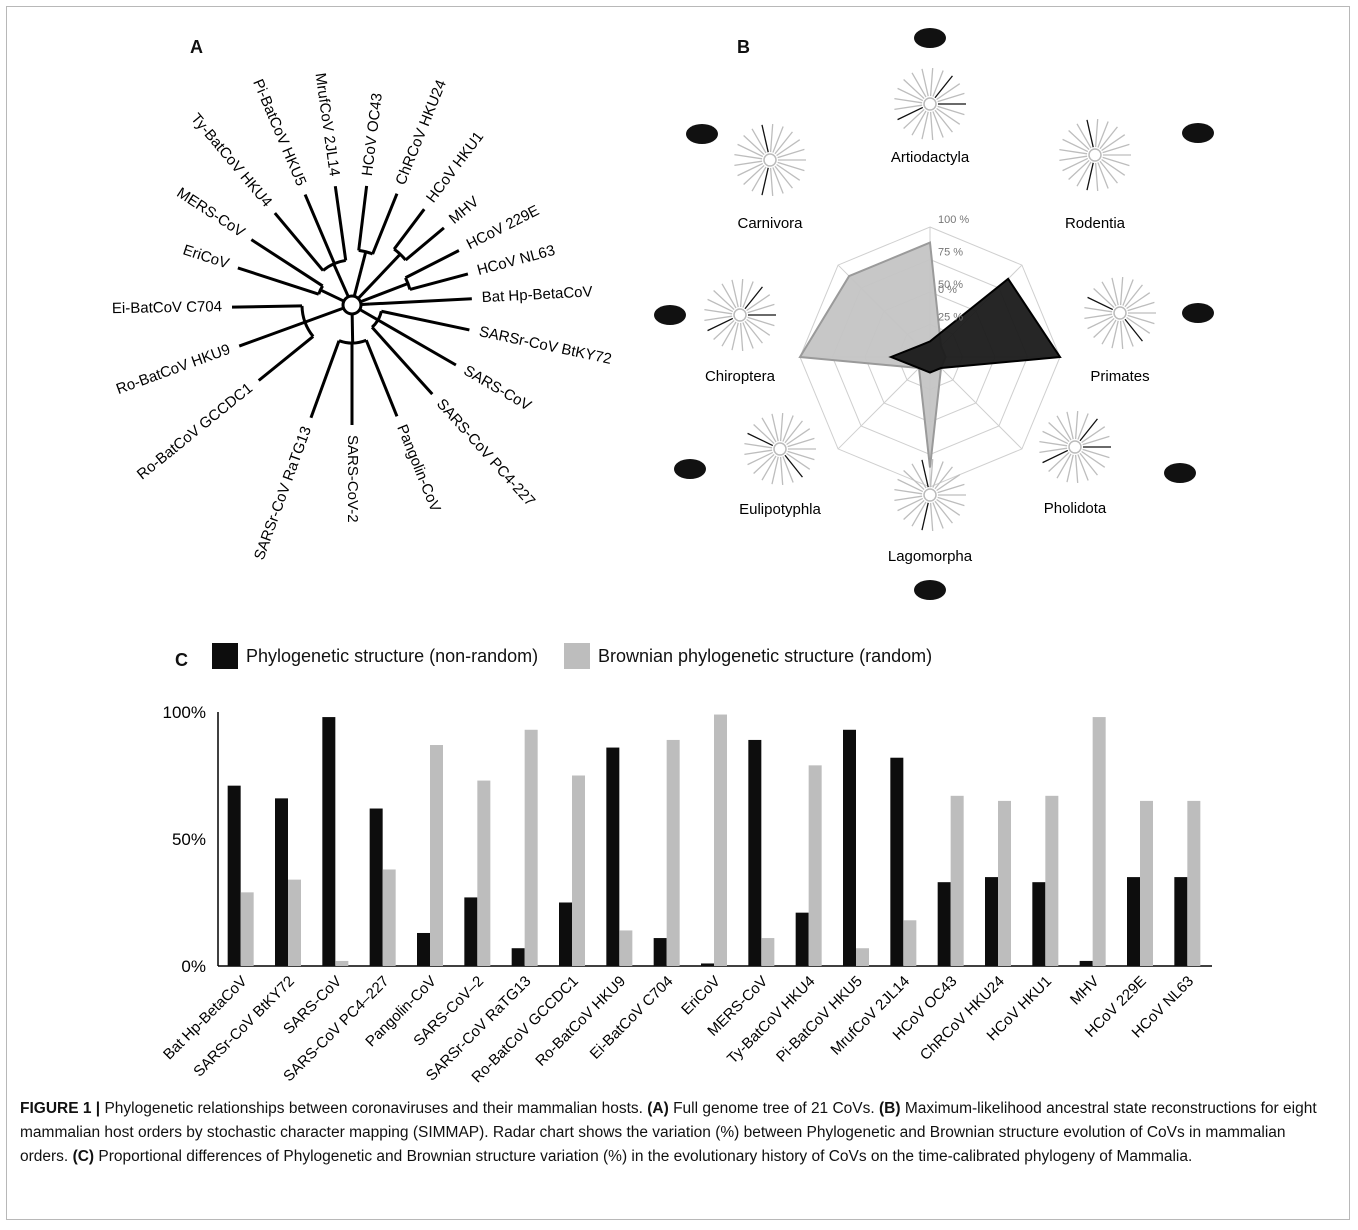 The image size is (1358, 1230). What do you see at coordinates (372, 134) in the screenshot?
I see `tree-leaf-label: HCoV OC43` at bounding box center [372, 134].